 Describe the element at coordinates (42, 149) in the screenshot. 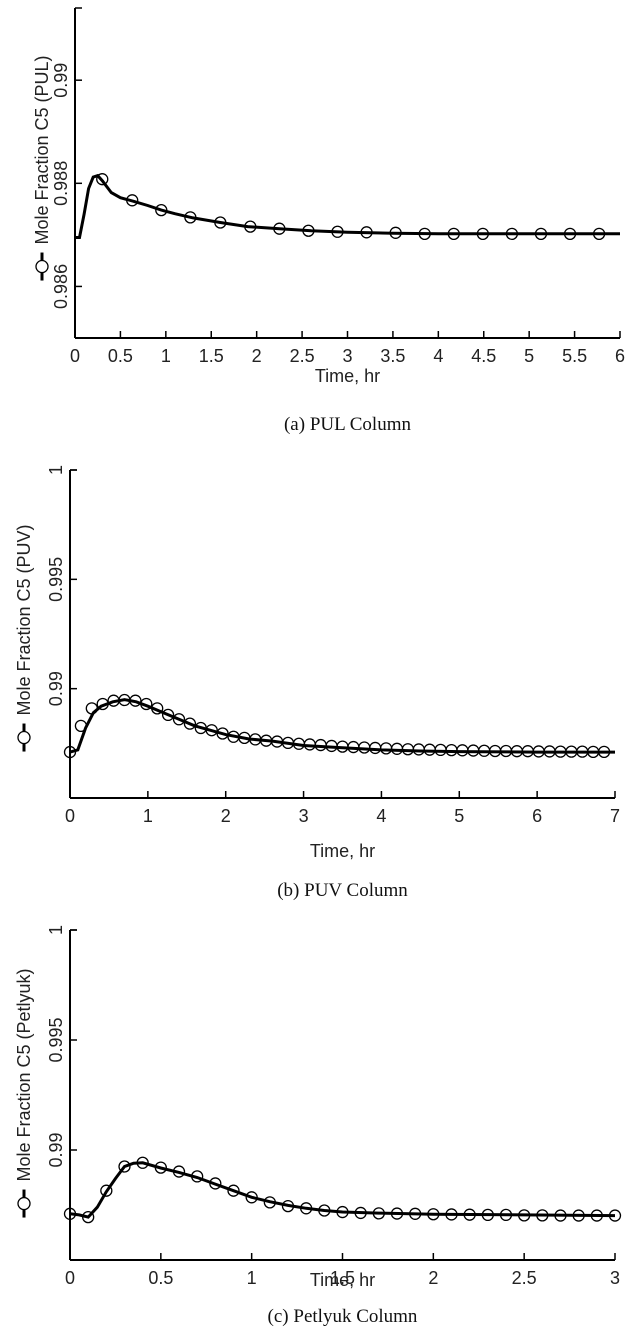

I see `y-axis-label: Mole Fraction C5 (PUL)` at that location.